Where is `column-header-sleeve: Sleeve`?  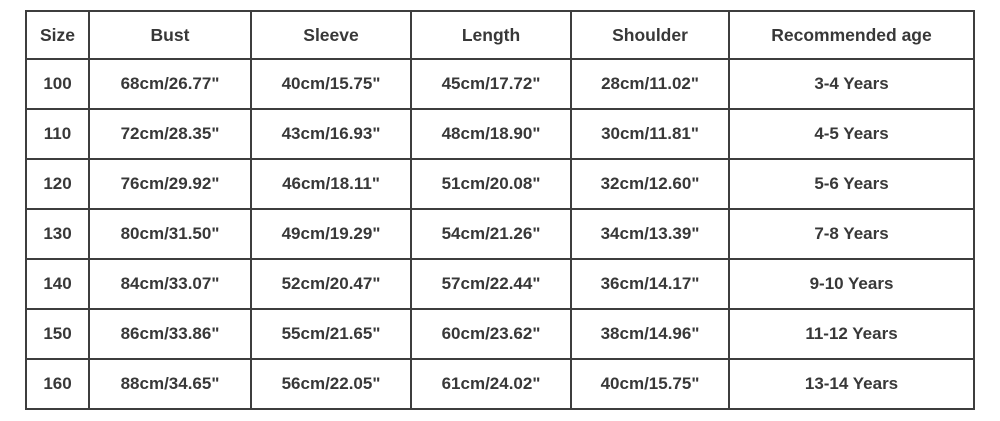 column-header-sleeve: Sleeve is located at coordinates (331, 35).